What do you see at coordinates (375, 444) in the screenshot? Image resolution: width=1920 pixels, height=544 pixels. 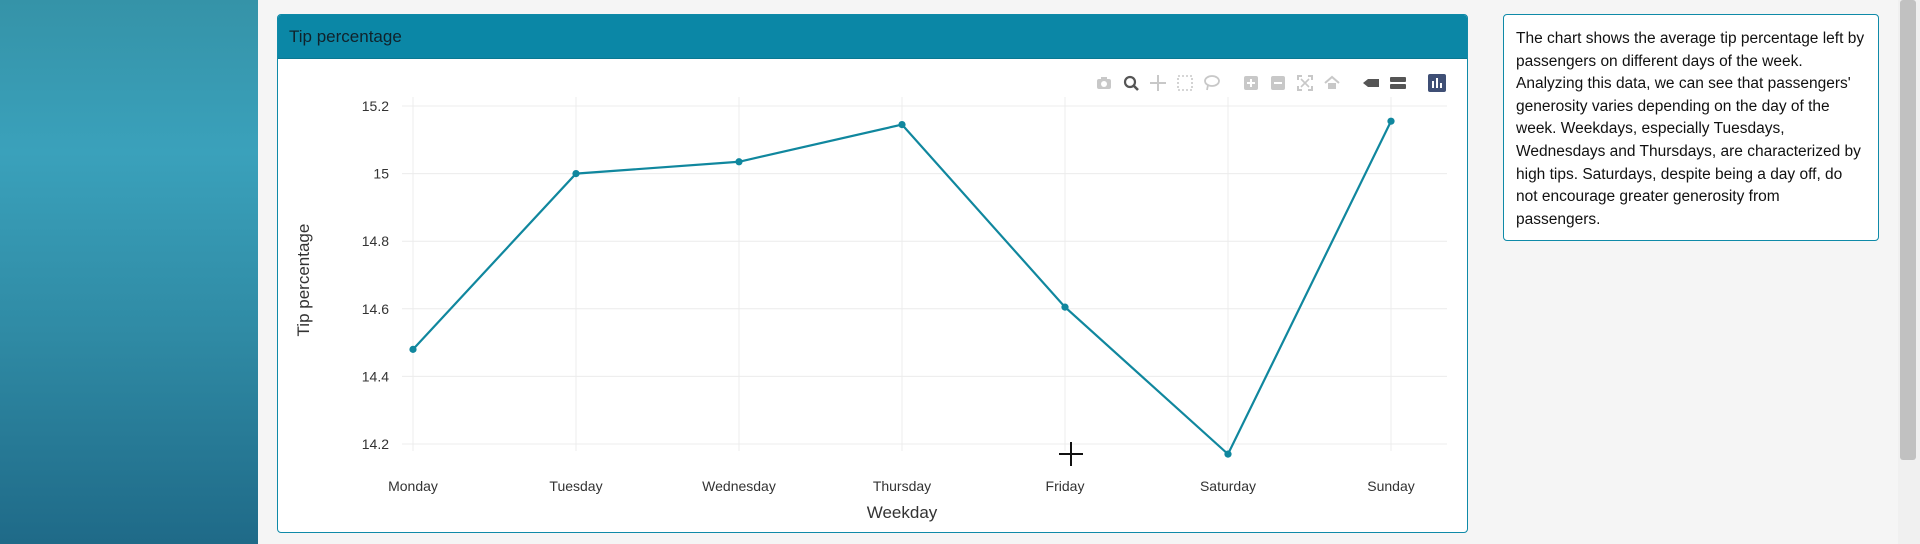 I see `y-tick-label: 14.2` at bounding box center [375, 444].